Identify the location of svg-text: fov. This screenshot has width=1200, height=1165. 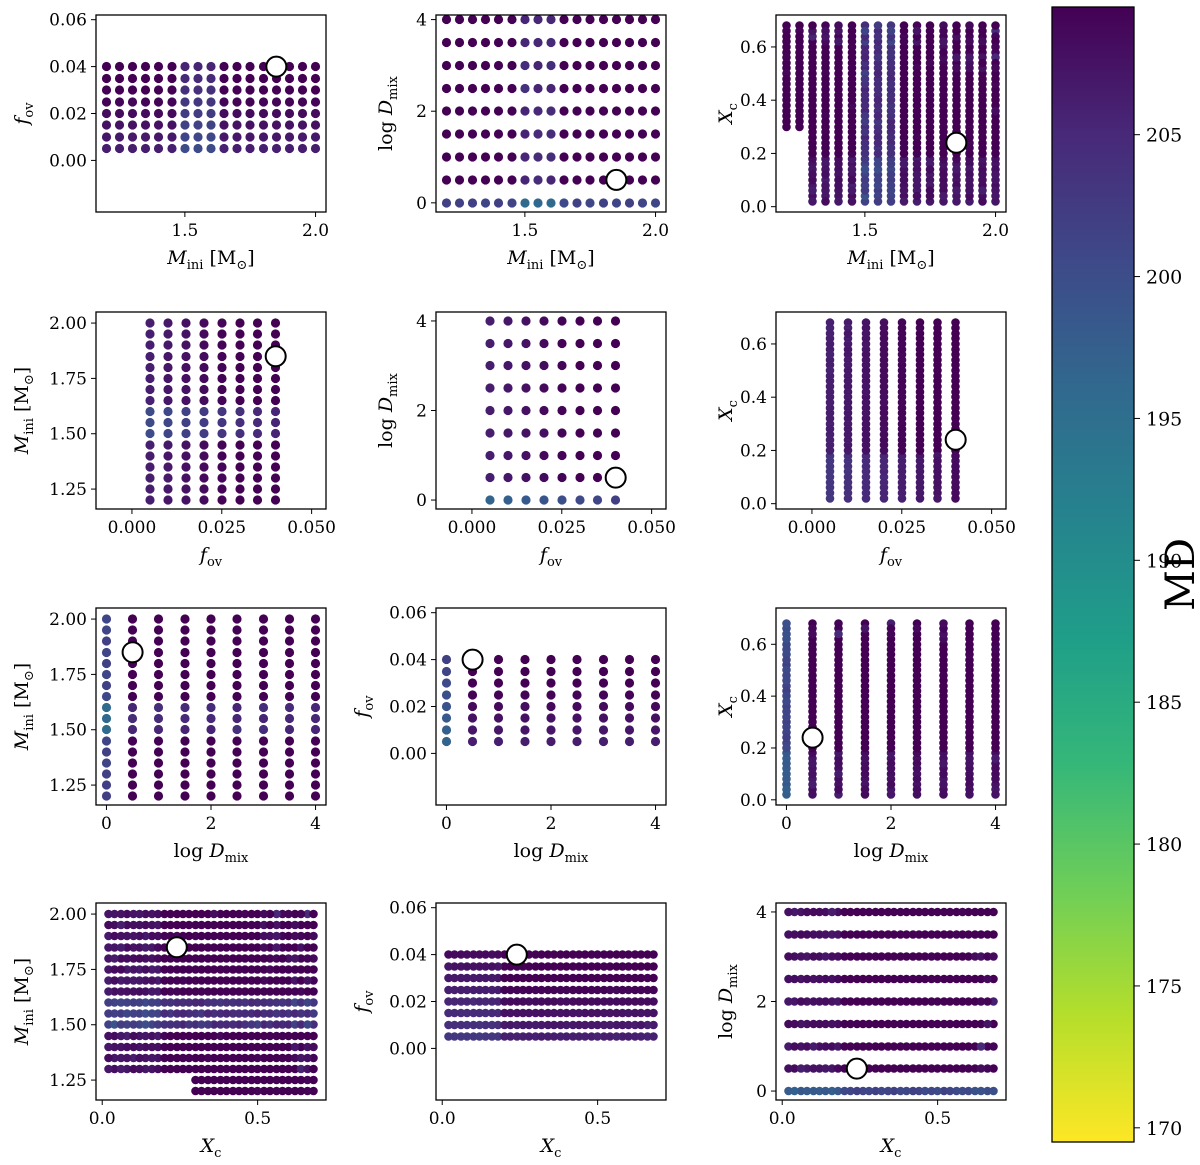
(210, 557).